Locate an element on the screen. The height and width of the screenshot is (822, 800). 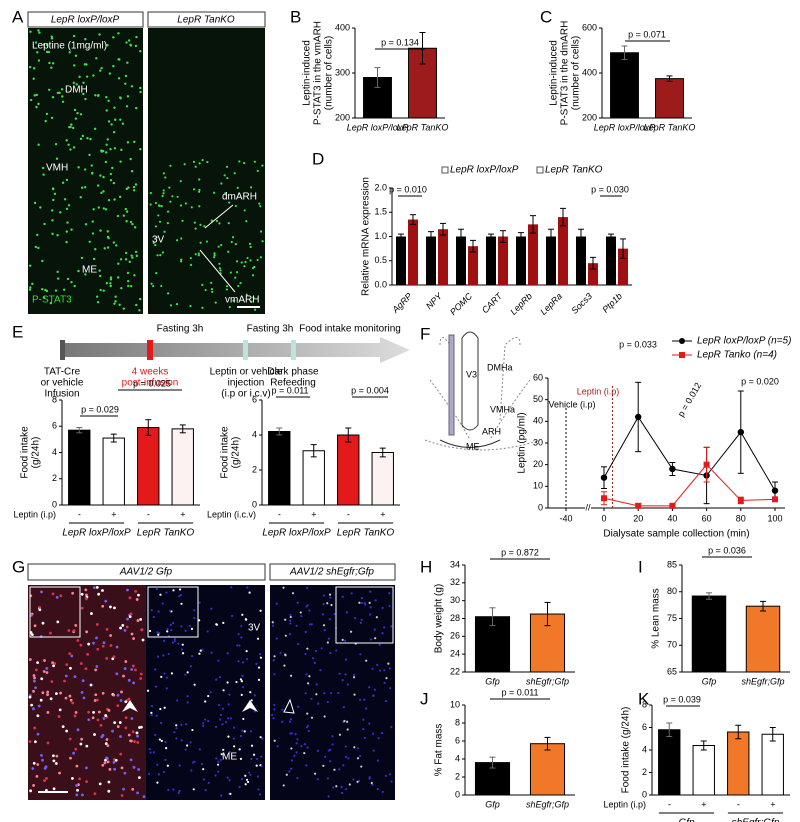
marker is located at coordinates (672, 469).